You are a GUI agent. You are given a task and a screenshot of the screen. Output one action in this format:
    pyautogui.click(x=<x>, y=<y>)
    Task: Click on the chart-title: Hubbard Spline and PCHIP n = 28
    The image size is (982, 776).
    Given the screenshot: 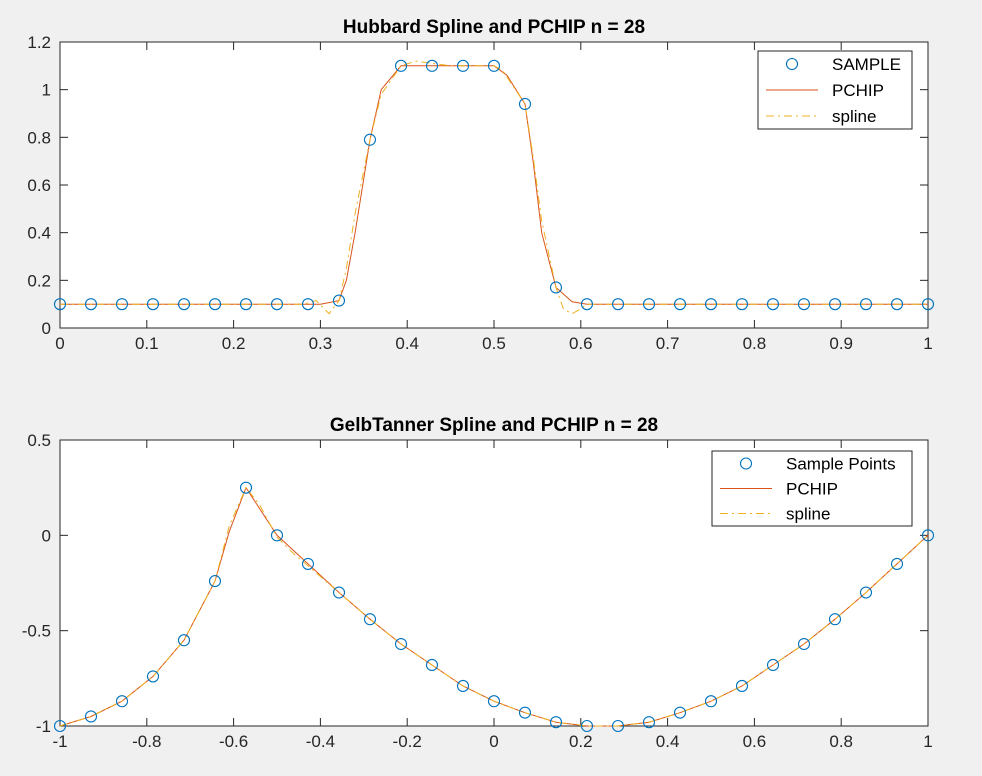 What is the action you would take?
    pyautogui.click(x=494, y=27)
    